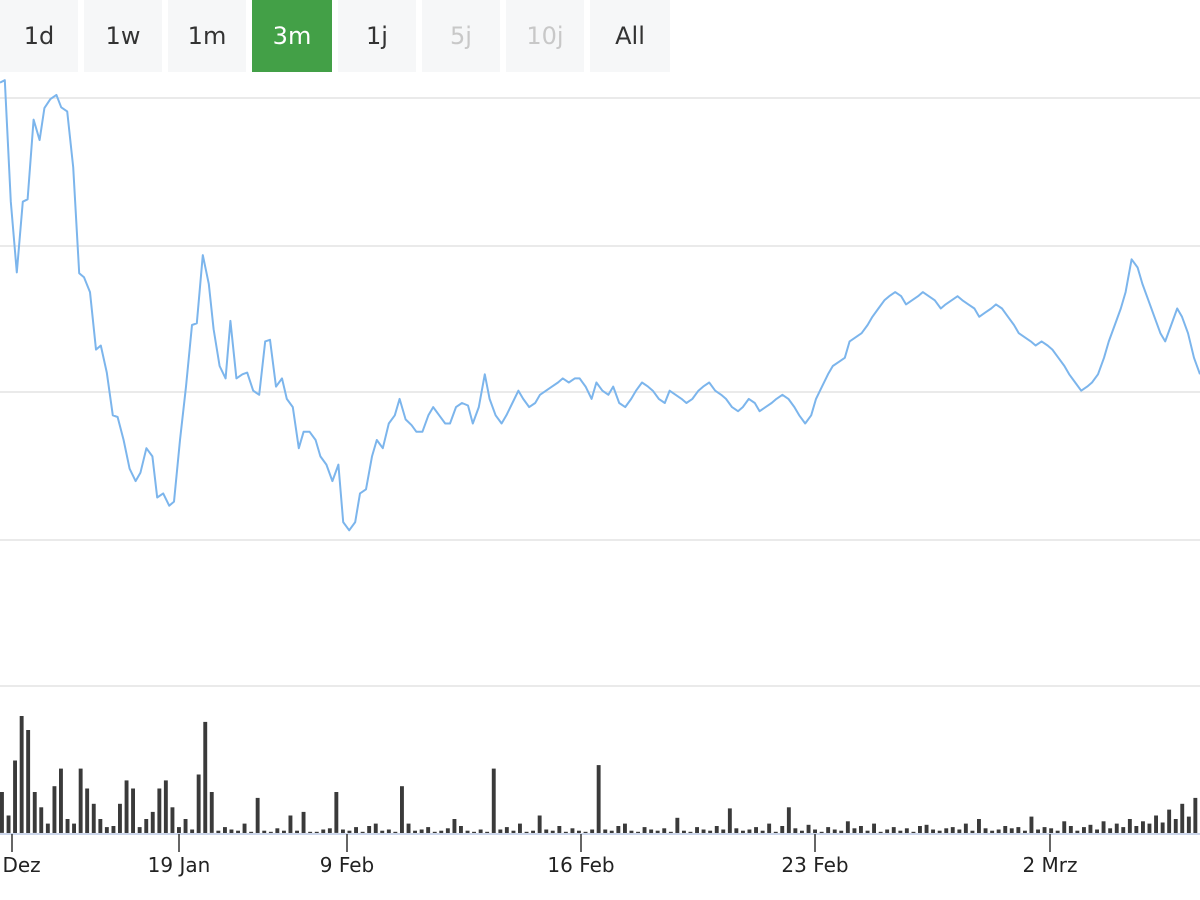 Image resolution: width=1200 pixels, height=900 pixels. What do you see at coordinates (179, 865) in the screenshot?
I see `x-tick-label: 19 Jan` at bounding box center [179, 865].